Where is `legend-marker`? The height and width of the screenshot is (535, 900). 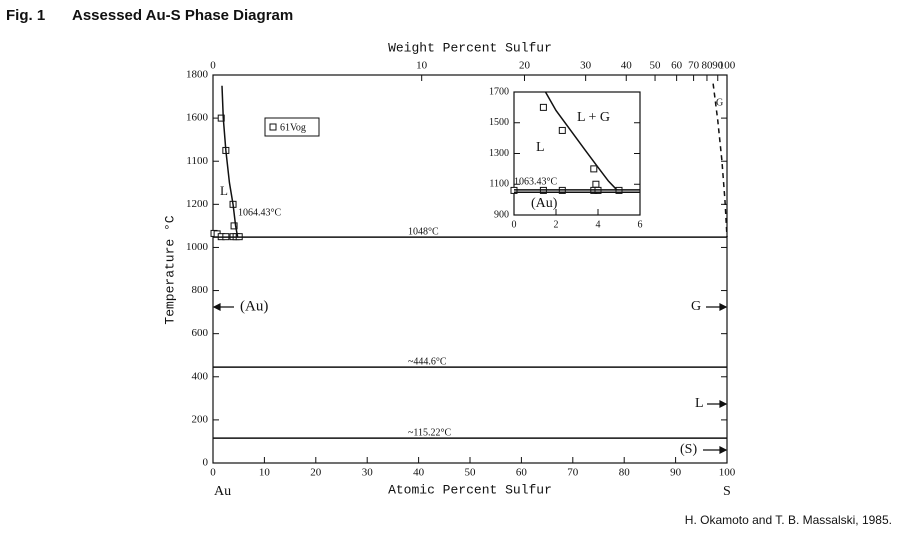
legend-marker is located at coordinates (273, 127).